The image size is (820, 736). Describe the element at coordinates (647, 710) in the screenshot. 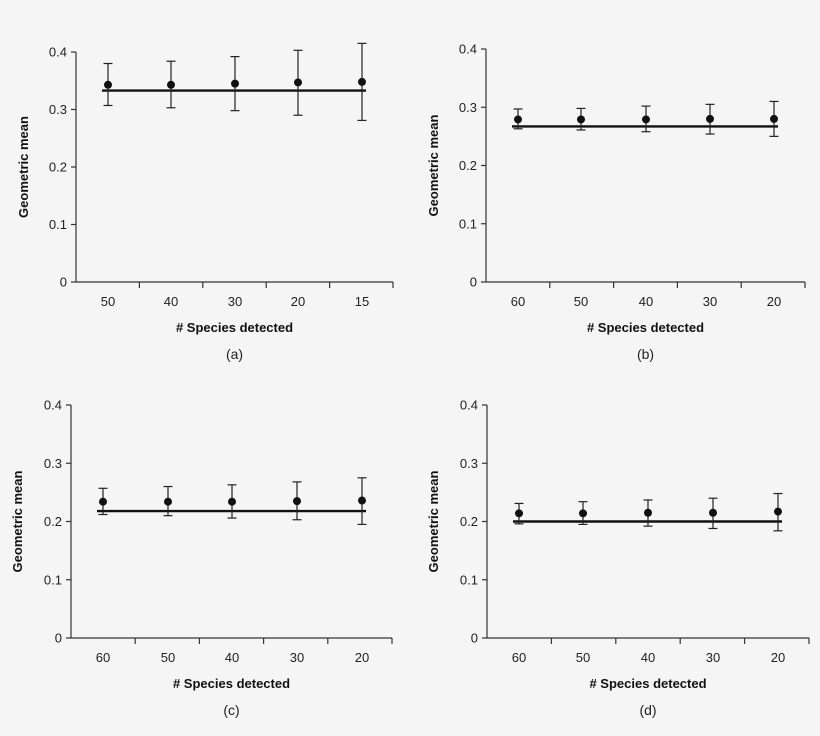

I see `panel-label: (d)` at that location.